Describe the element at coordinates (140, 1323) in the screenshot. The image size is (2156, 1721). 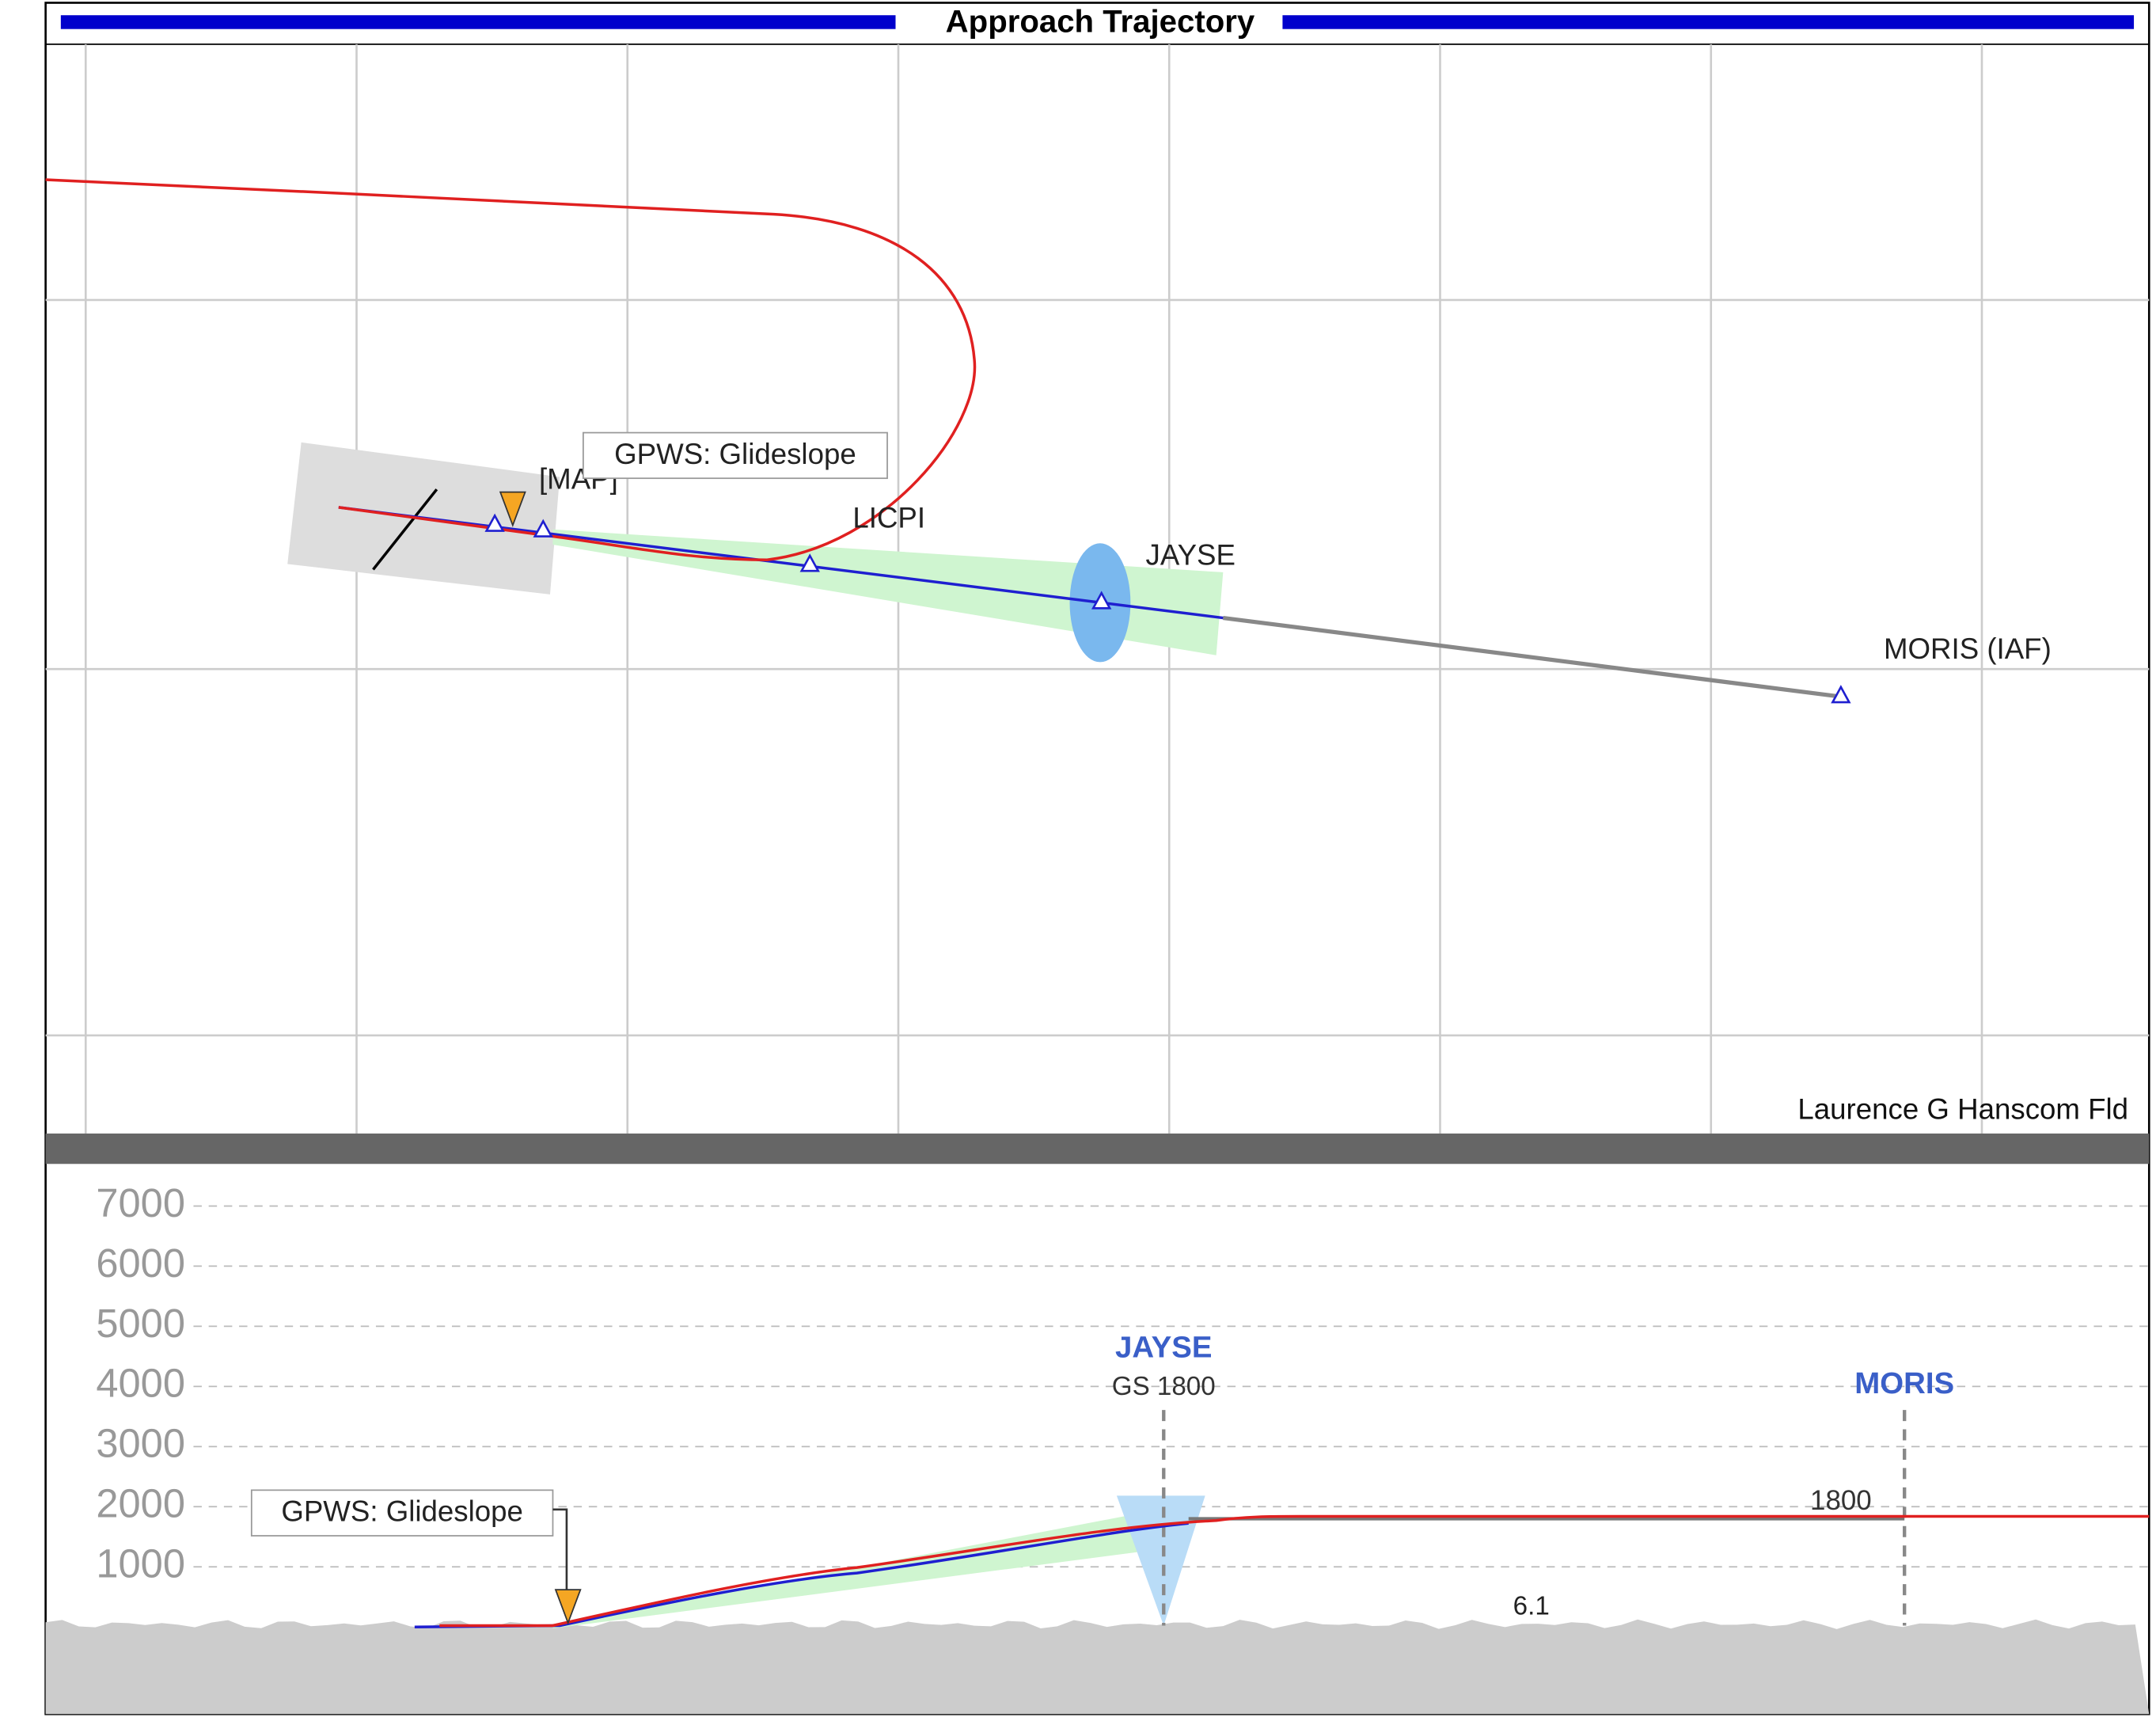
I see `y-tick-label: 5000` at that location.